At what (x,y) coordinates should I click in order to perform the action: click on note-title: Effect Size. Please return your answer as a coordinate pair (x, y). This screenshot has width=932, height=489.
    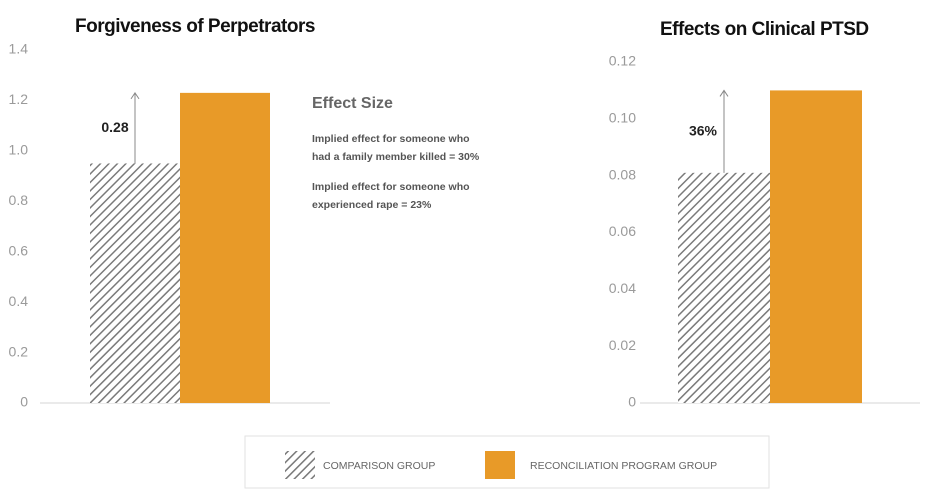
    Looking at the image, I should click on (352, 103).